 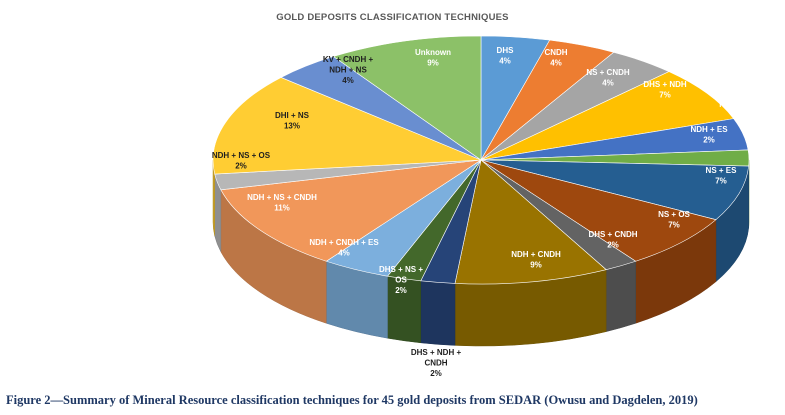 I want to click on pie-slice-ndh-cndh, so click(x=530, y=222).